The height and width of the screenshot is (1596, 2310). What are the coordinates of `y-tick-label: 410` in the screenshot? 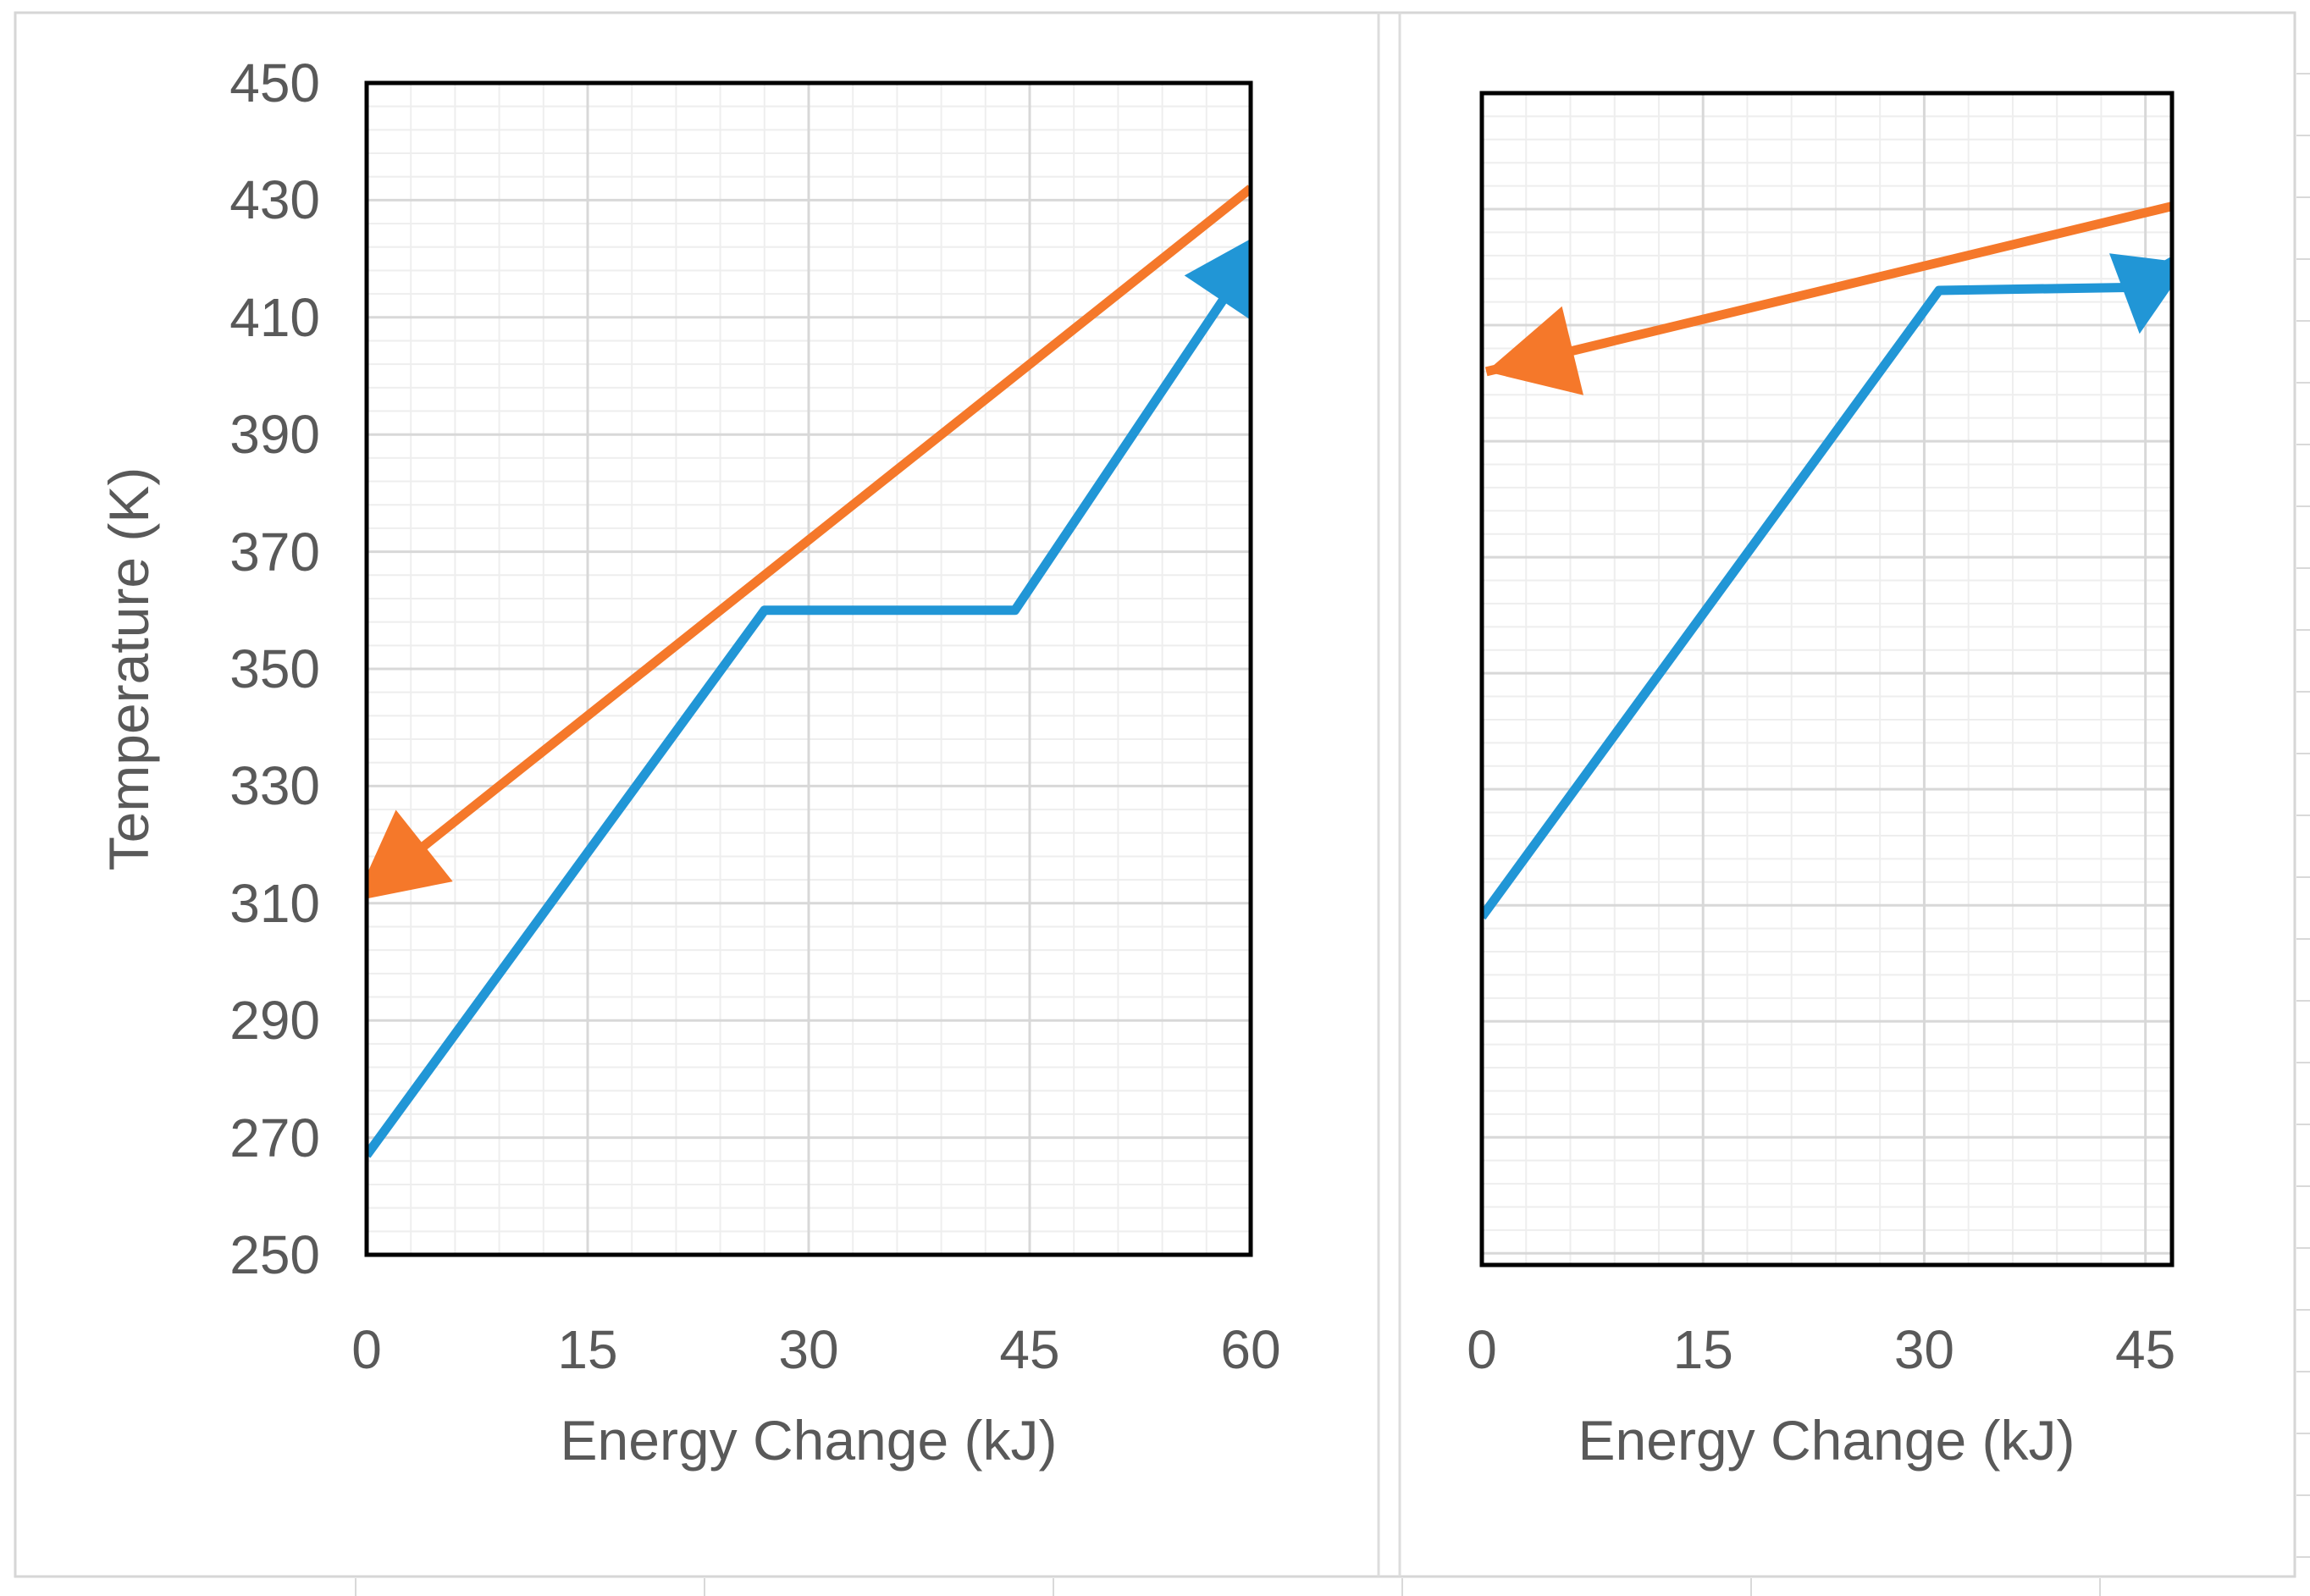 It's located at (274, 317).